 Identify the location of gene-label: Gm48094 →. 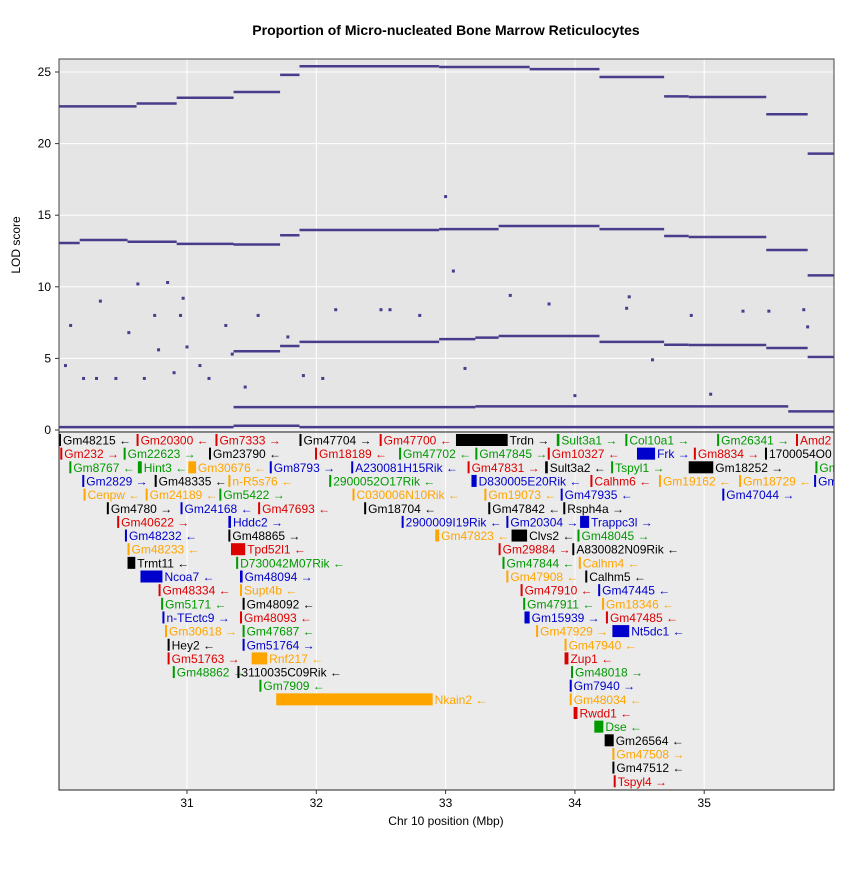
(279, 577).